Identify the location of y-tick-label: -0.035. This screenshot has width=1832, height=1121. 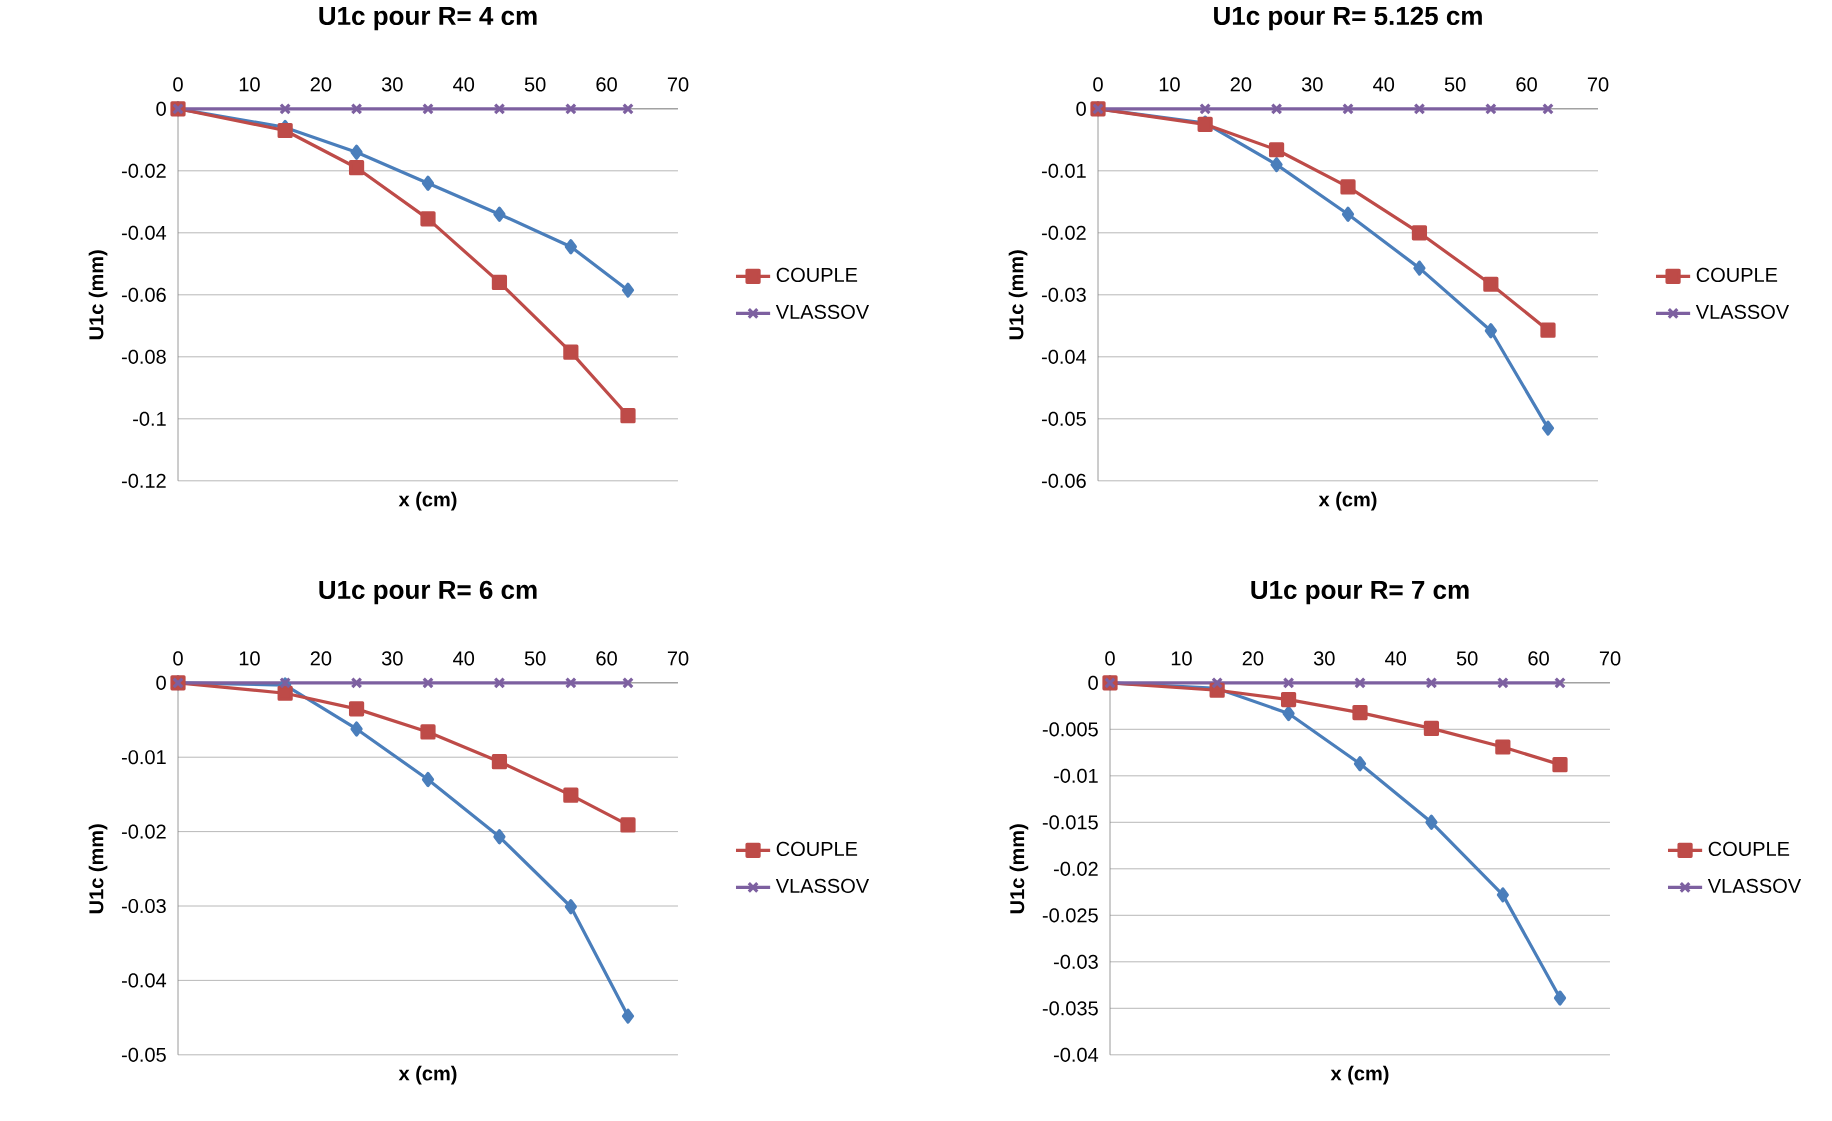
(1070, 1008).